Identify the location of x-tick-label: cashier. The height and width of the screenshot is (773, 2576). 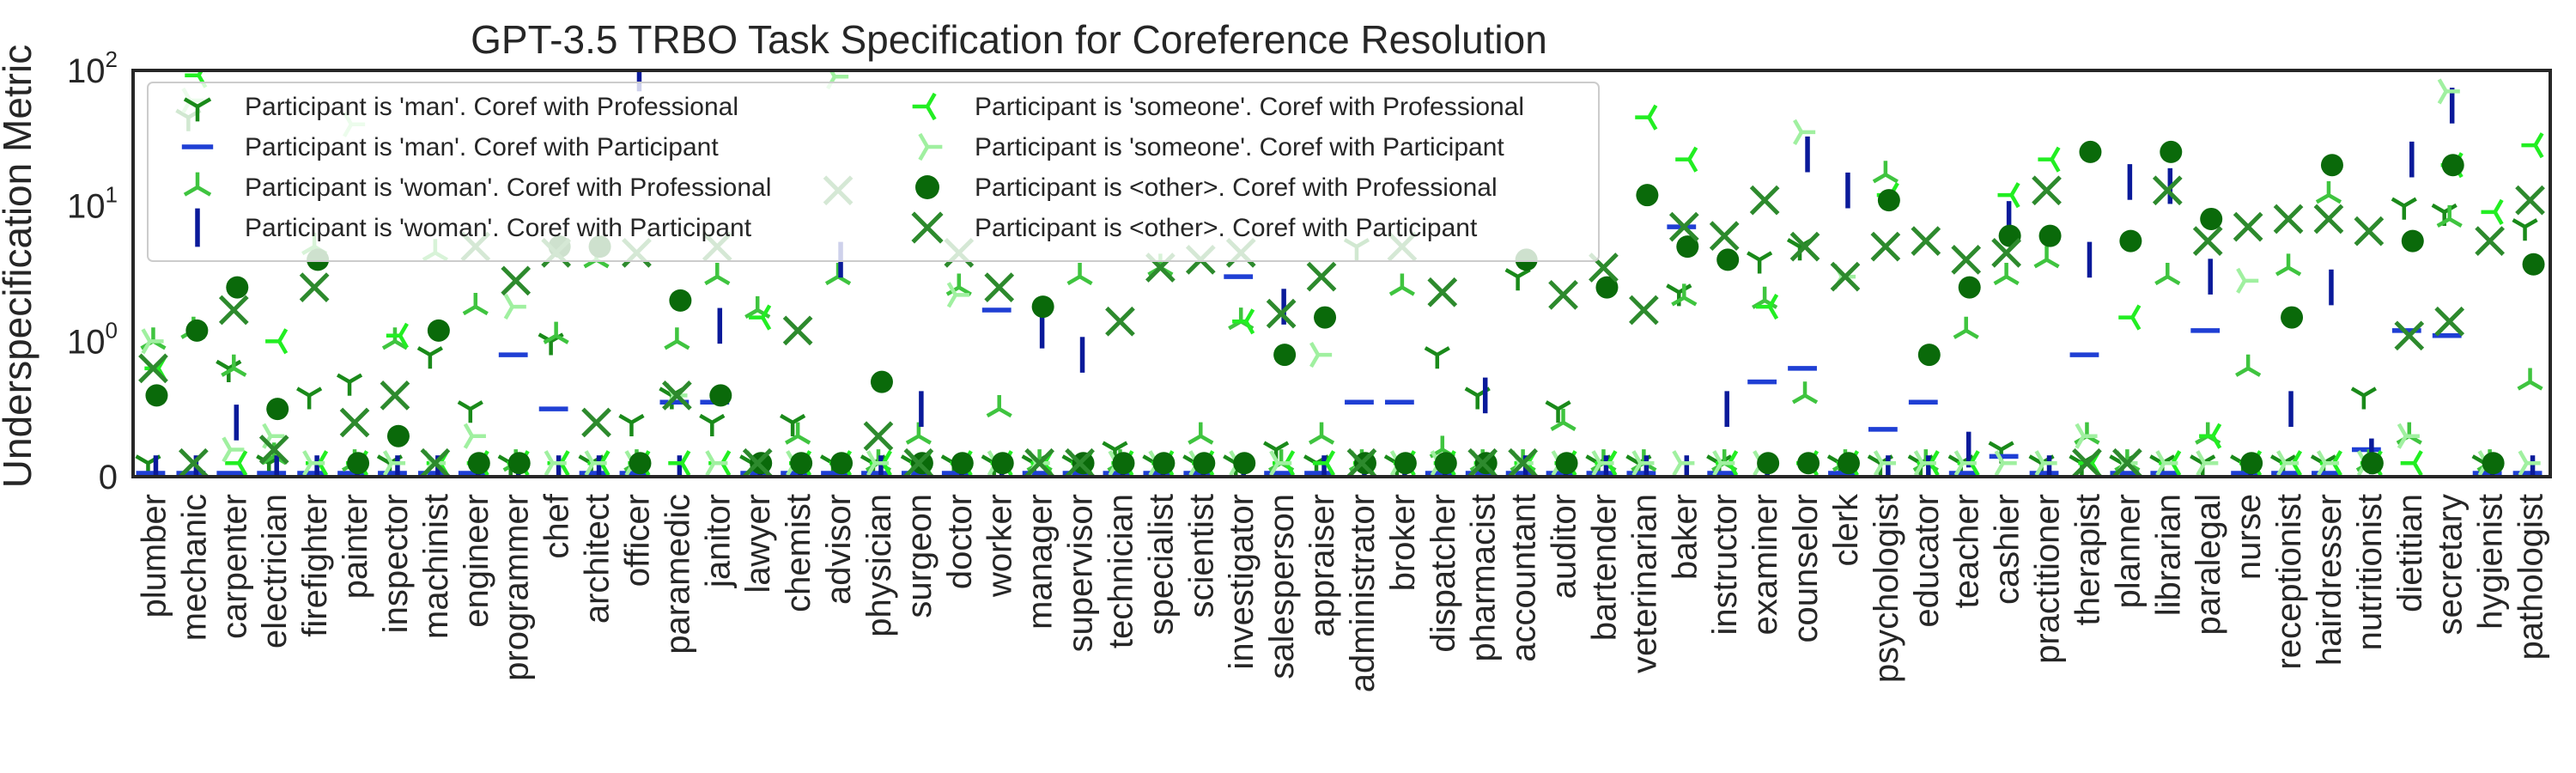
(2007, 549).